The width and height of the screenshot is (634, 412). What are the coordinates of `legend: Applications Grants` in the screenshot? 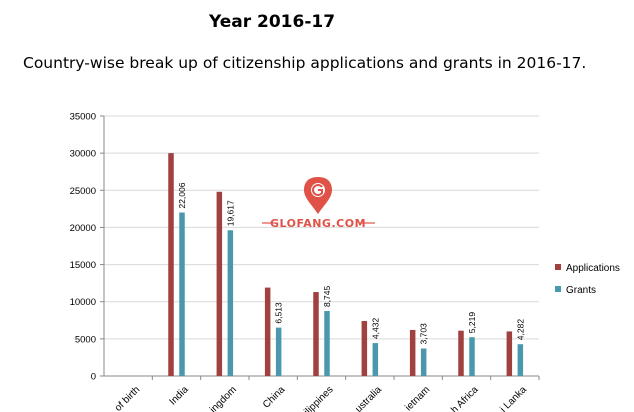 It's located at (587, 279).